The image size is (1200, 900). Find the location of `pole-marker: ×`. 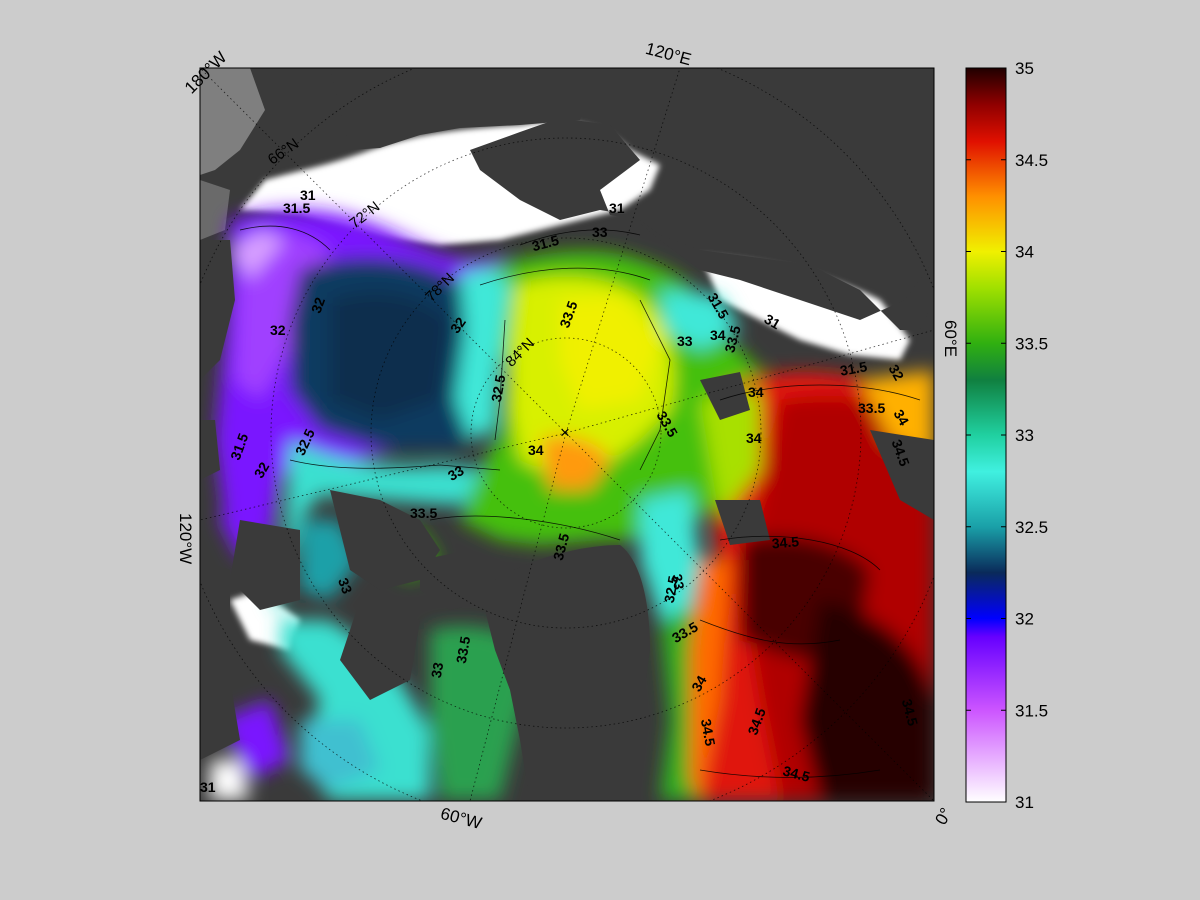

pole-marker: × is located at coordinates (565, 432).